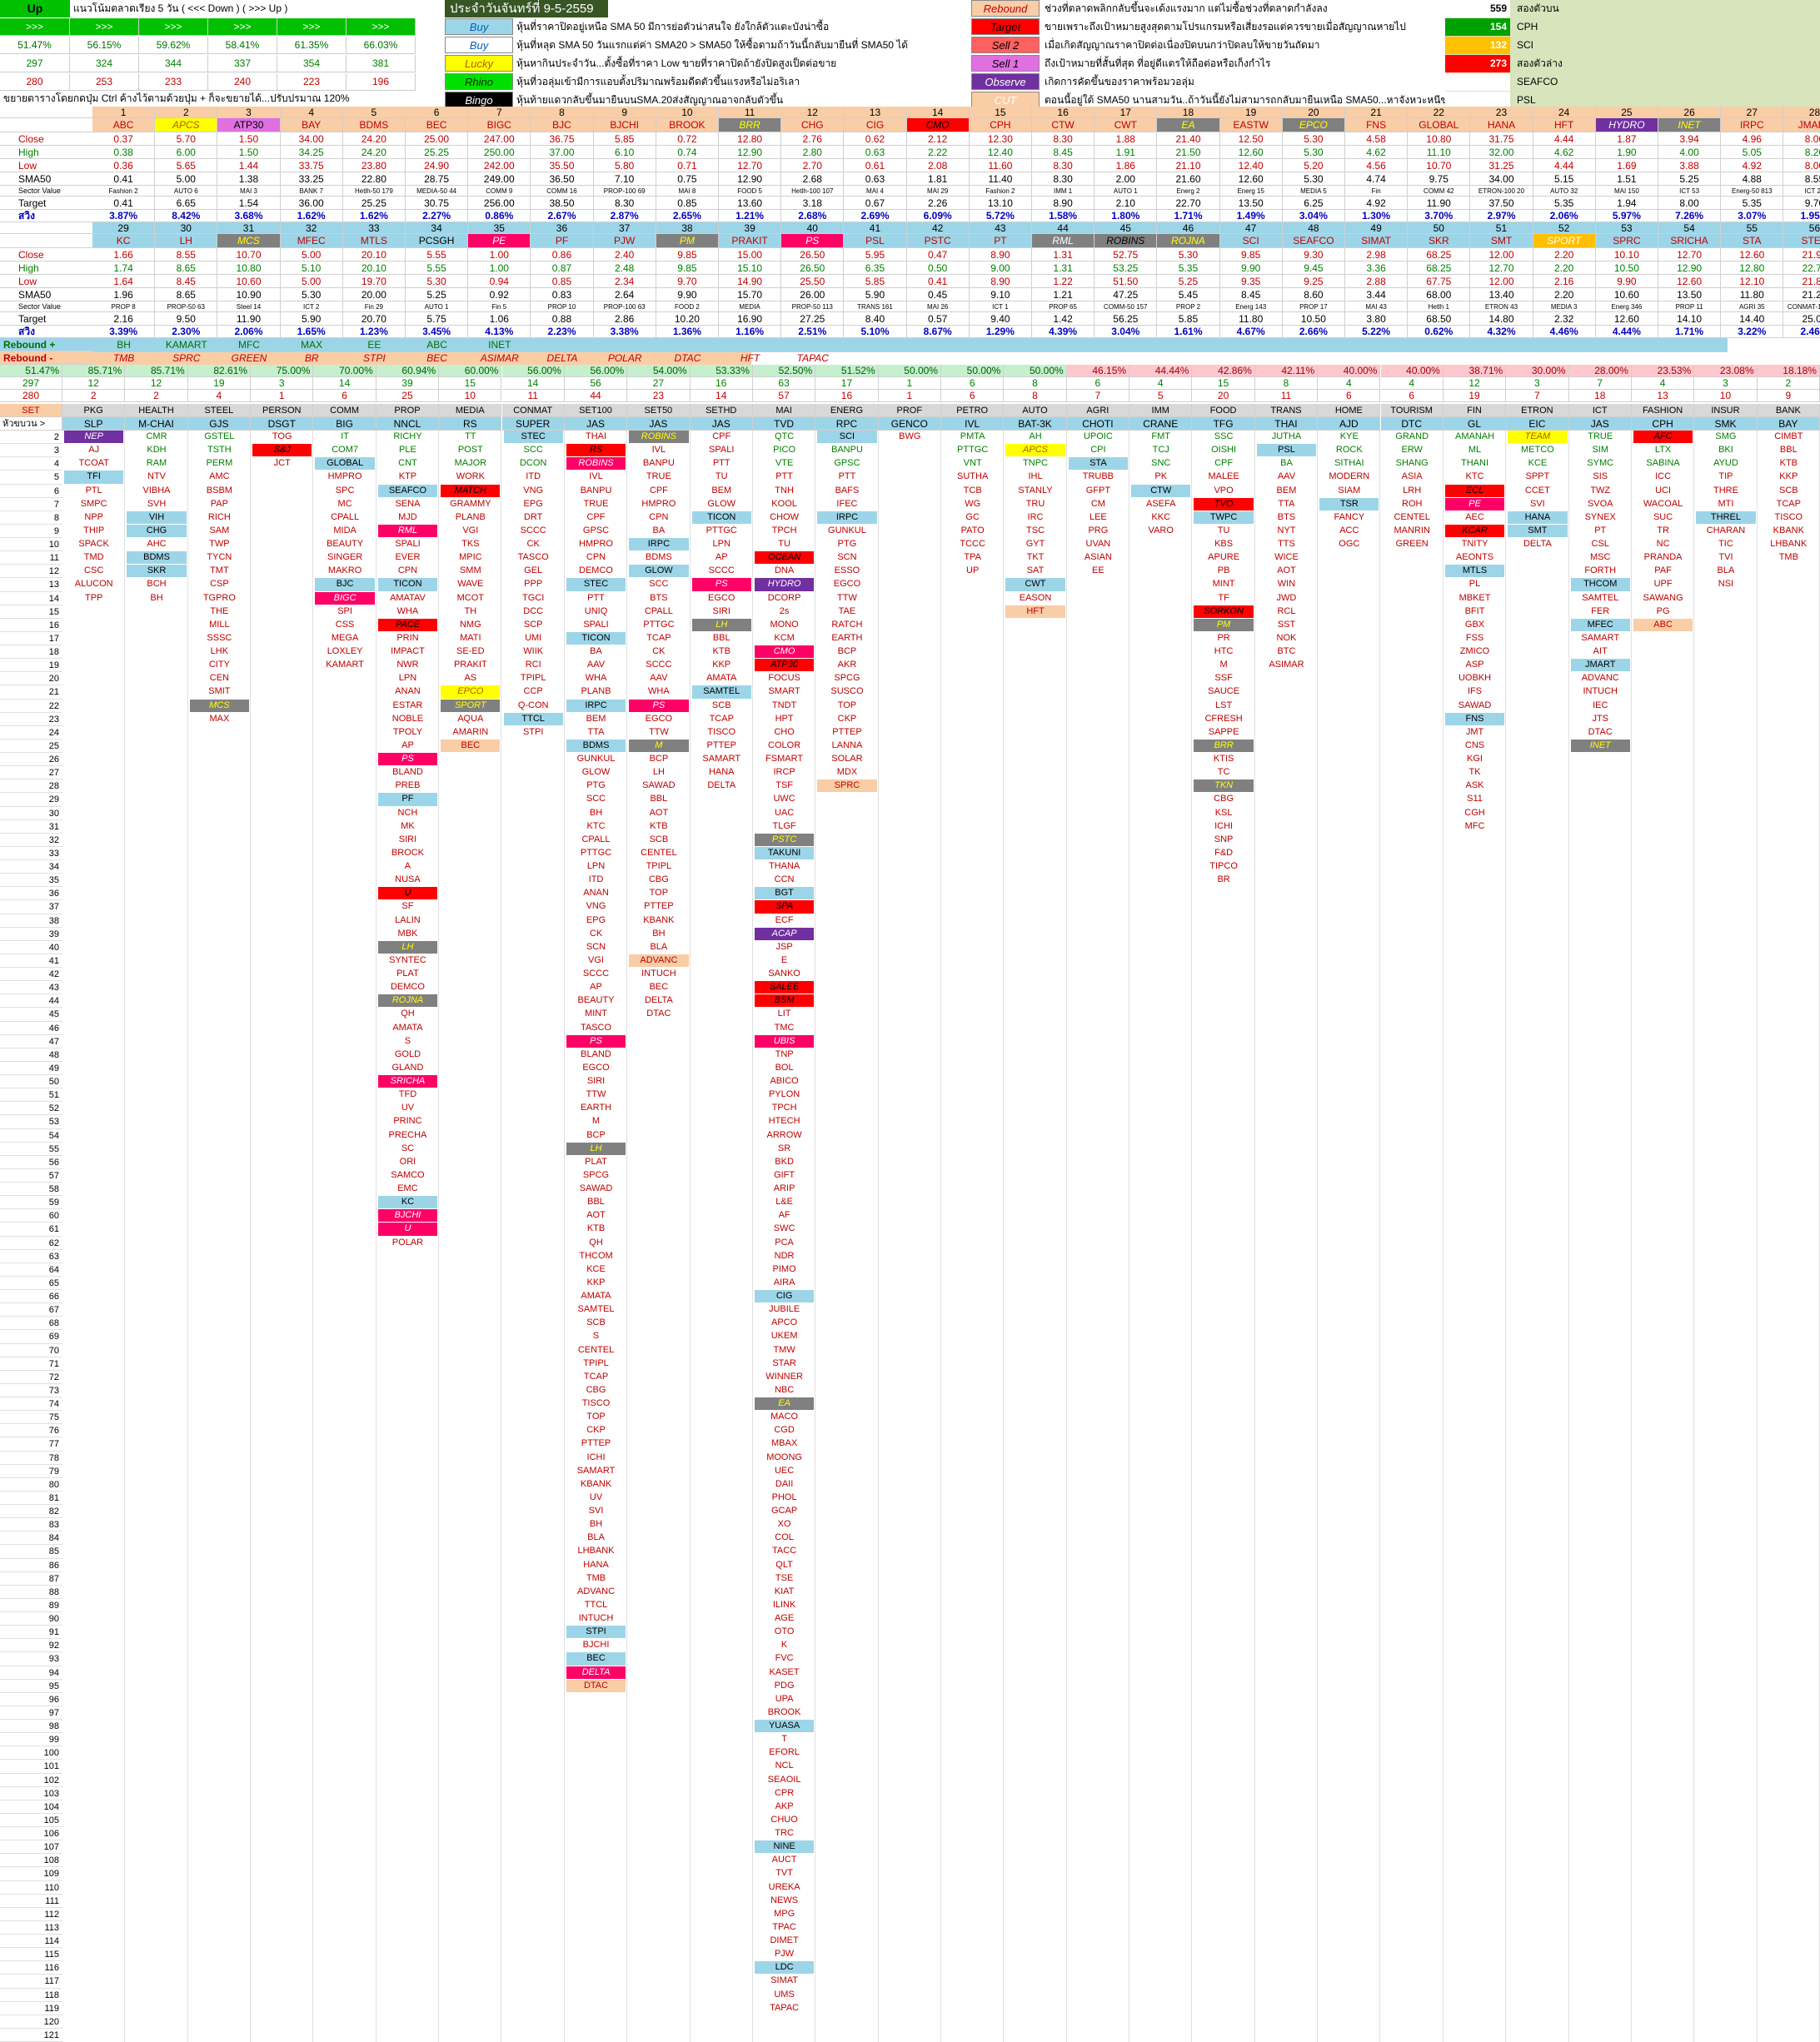 The height and width of the screenshot is (2042, 1820). I want to click on block2-sector-25: PROP 11, so click(1690, 306).